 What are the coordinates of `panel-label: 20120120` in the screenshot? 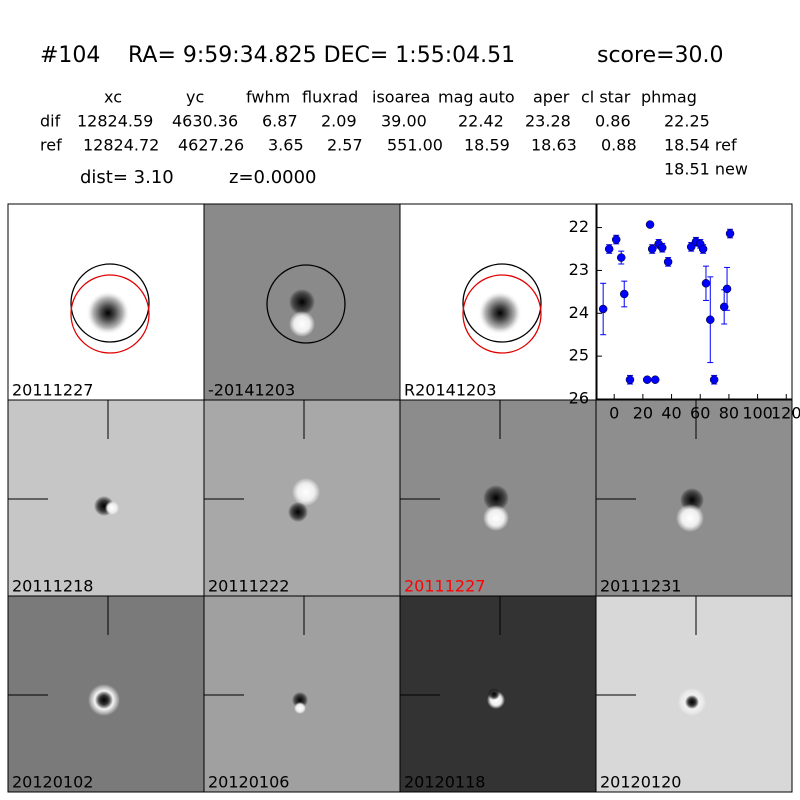 It's located at (640, 782).